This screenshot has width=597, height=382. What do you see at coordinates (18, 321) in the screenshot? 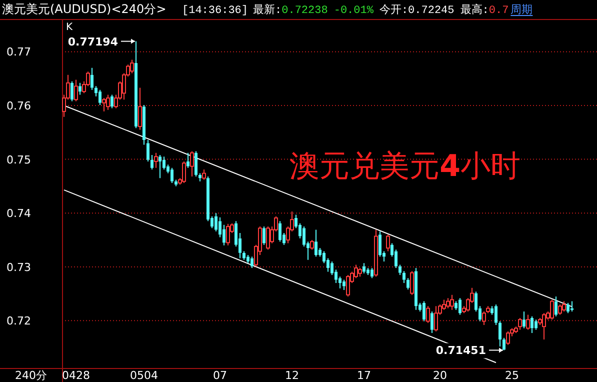
I see `y-tick-label: 0.72` at bounding box center [18, 321].